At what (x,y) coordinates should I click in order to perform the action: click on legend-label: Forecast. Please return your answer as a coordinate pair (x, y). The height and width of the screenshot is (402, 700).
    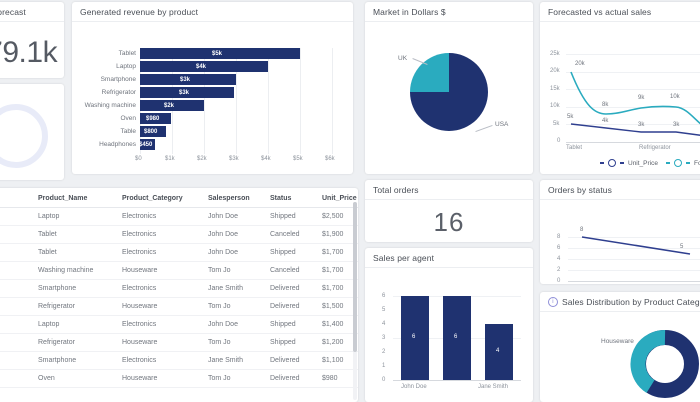
    Looking at the image, I should click on (697, 163).